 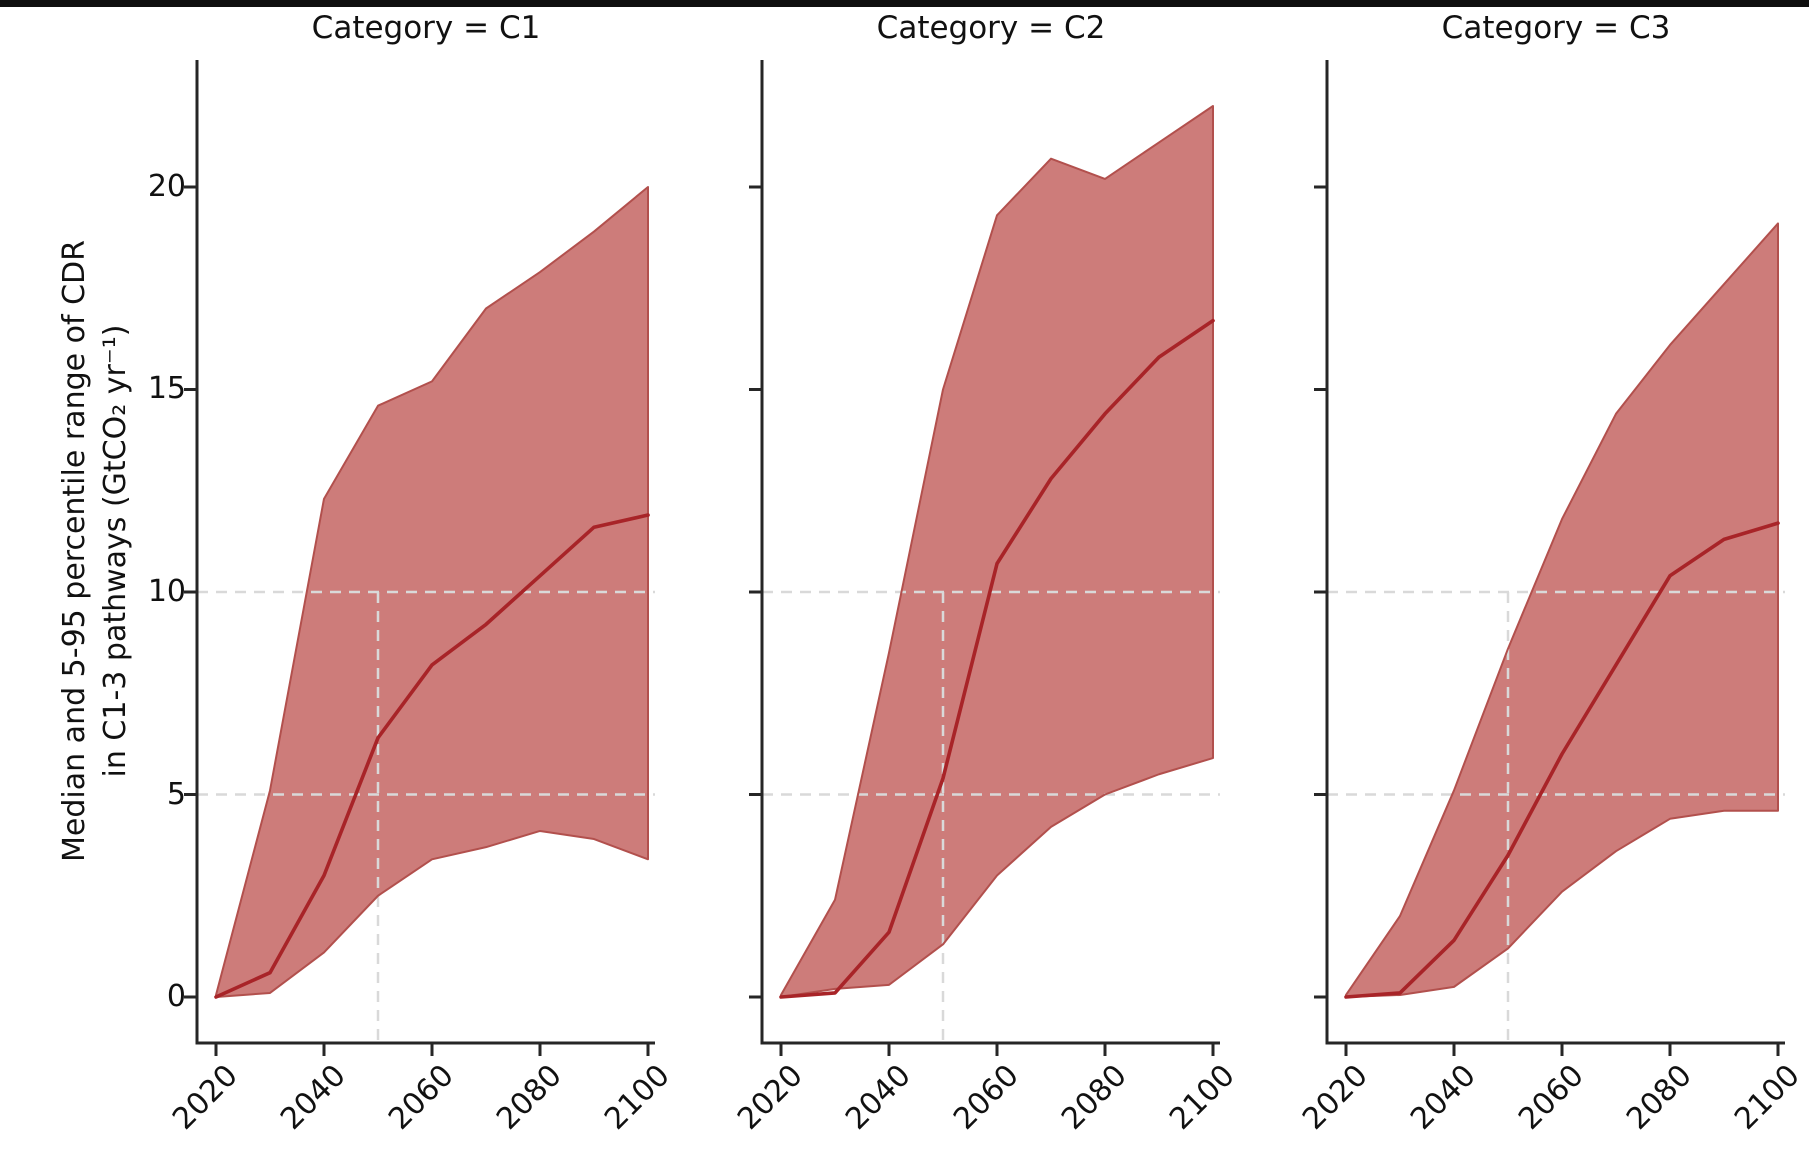 What do you see at coordinates (176, 794) in the screenshot?
I see `y-tick-label-5: 5` at bounding box center [176, 794].